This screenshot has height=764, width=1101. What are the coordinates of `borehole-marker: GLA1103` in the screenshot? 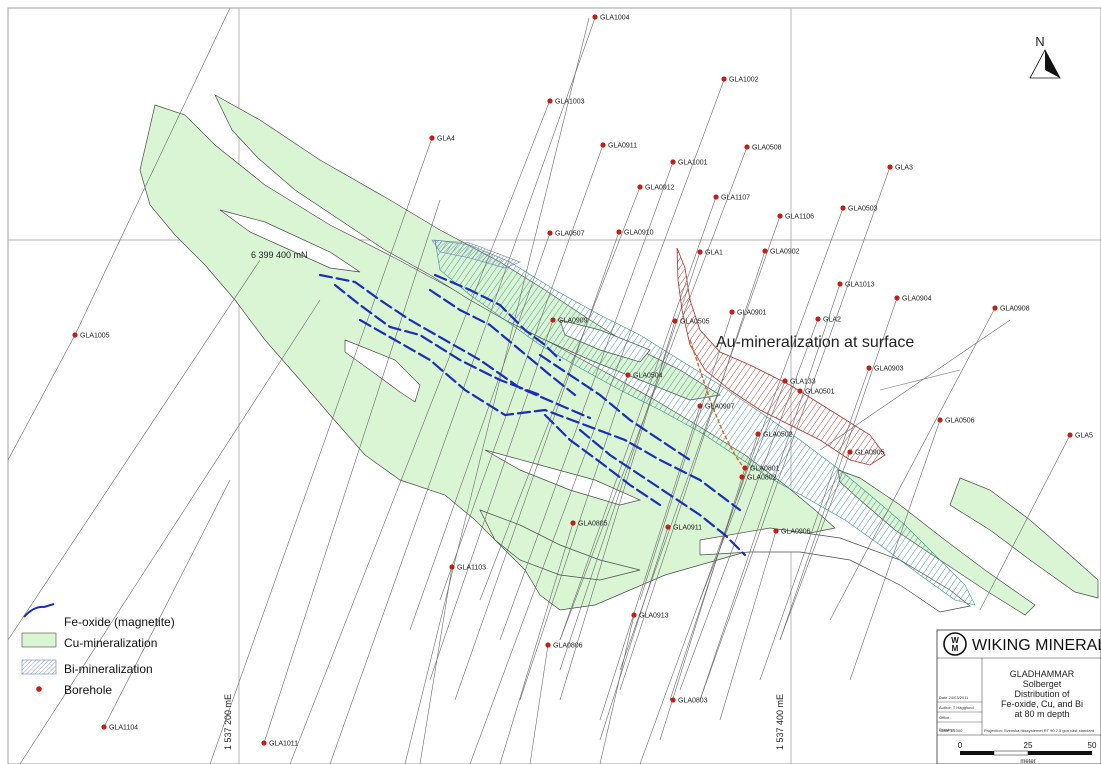 It's located at (467, 568).